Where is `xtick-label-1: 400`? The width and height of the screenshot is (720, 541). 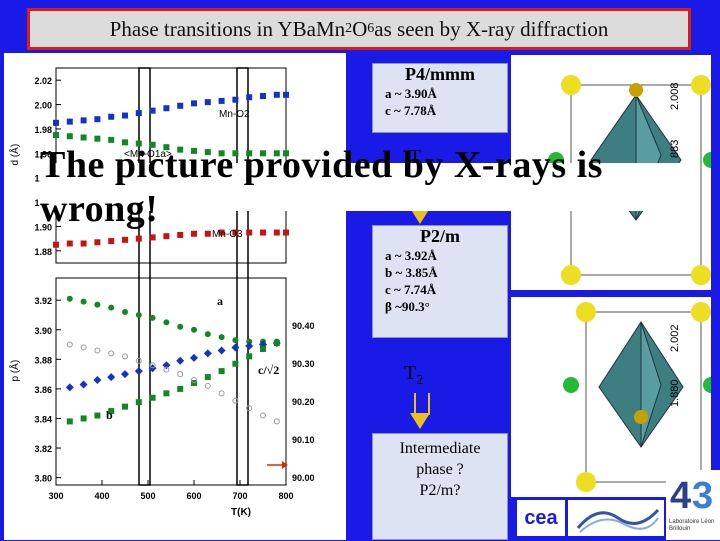
xtick-label-1: 400 is located at coordinates (101, 496).